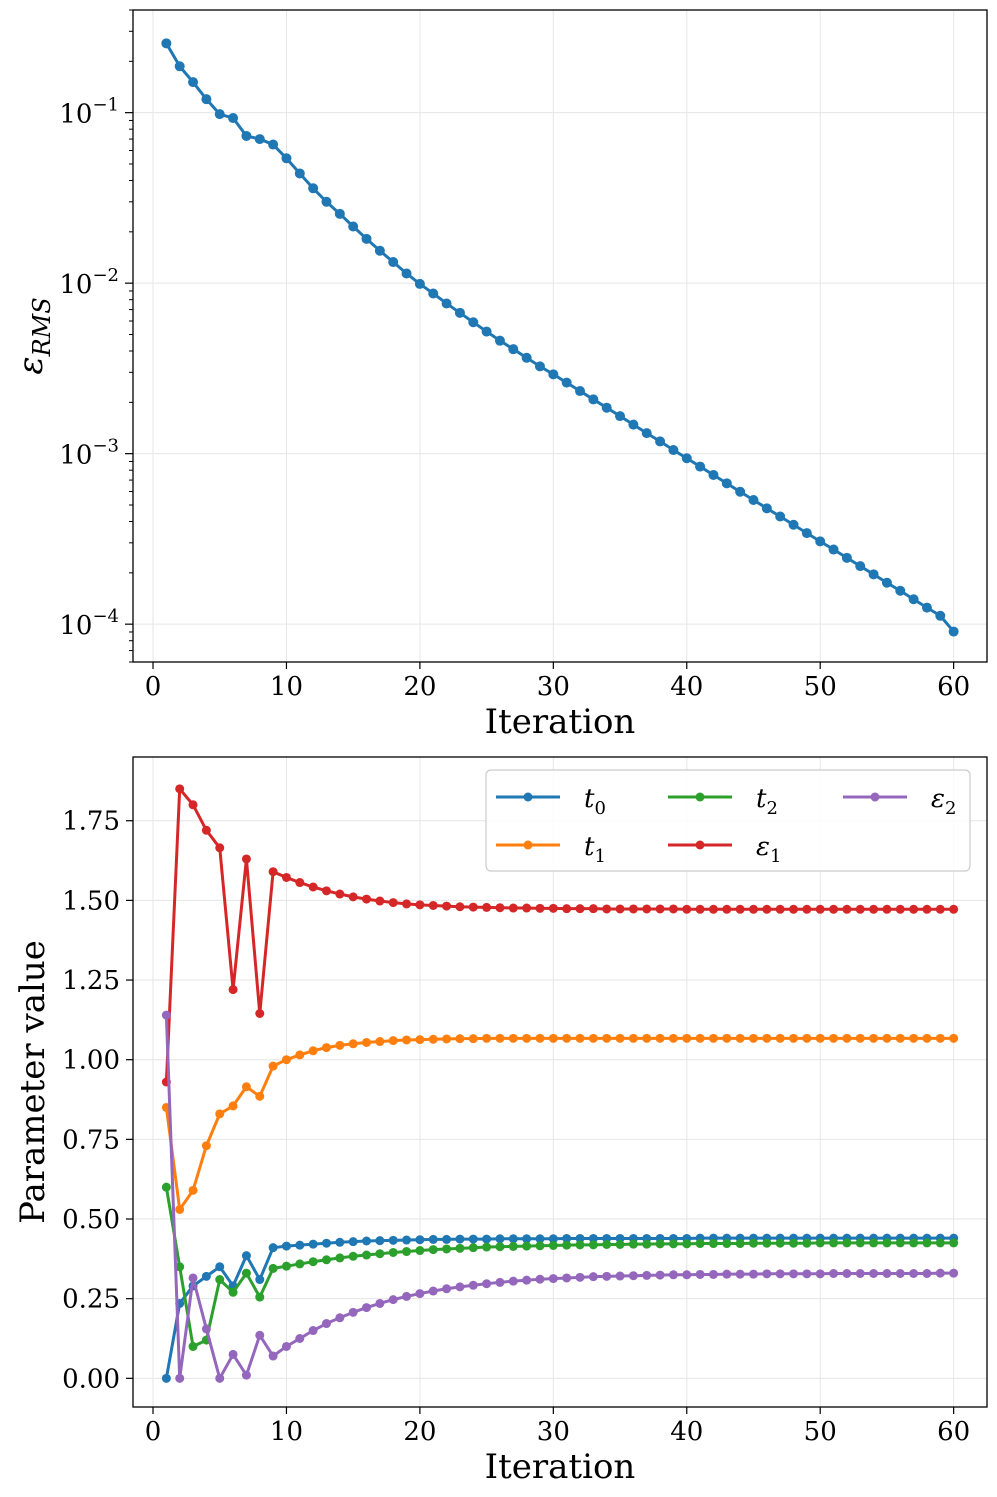  I want to click on x-tick-label: 10, so click(286, 687).